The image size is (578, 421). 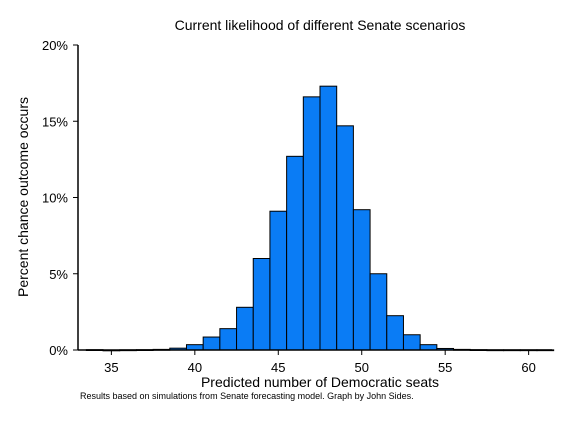 What do you see at coordinates (55, 121) in the screenshot?
I see `y-tick-label-15: 15%` at bounding box center [55, 121].